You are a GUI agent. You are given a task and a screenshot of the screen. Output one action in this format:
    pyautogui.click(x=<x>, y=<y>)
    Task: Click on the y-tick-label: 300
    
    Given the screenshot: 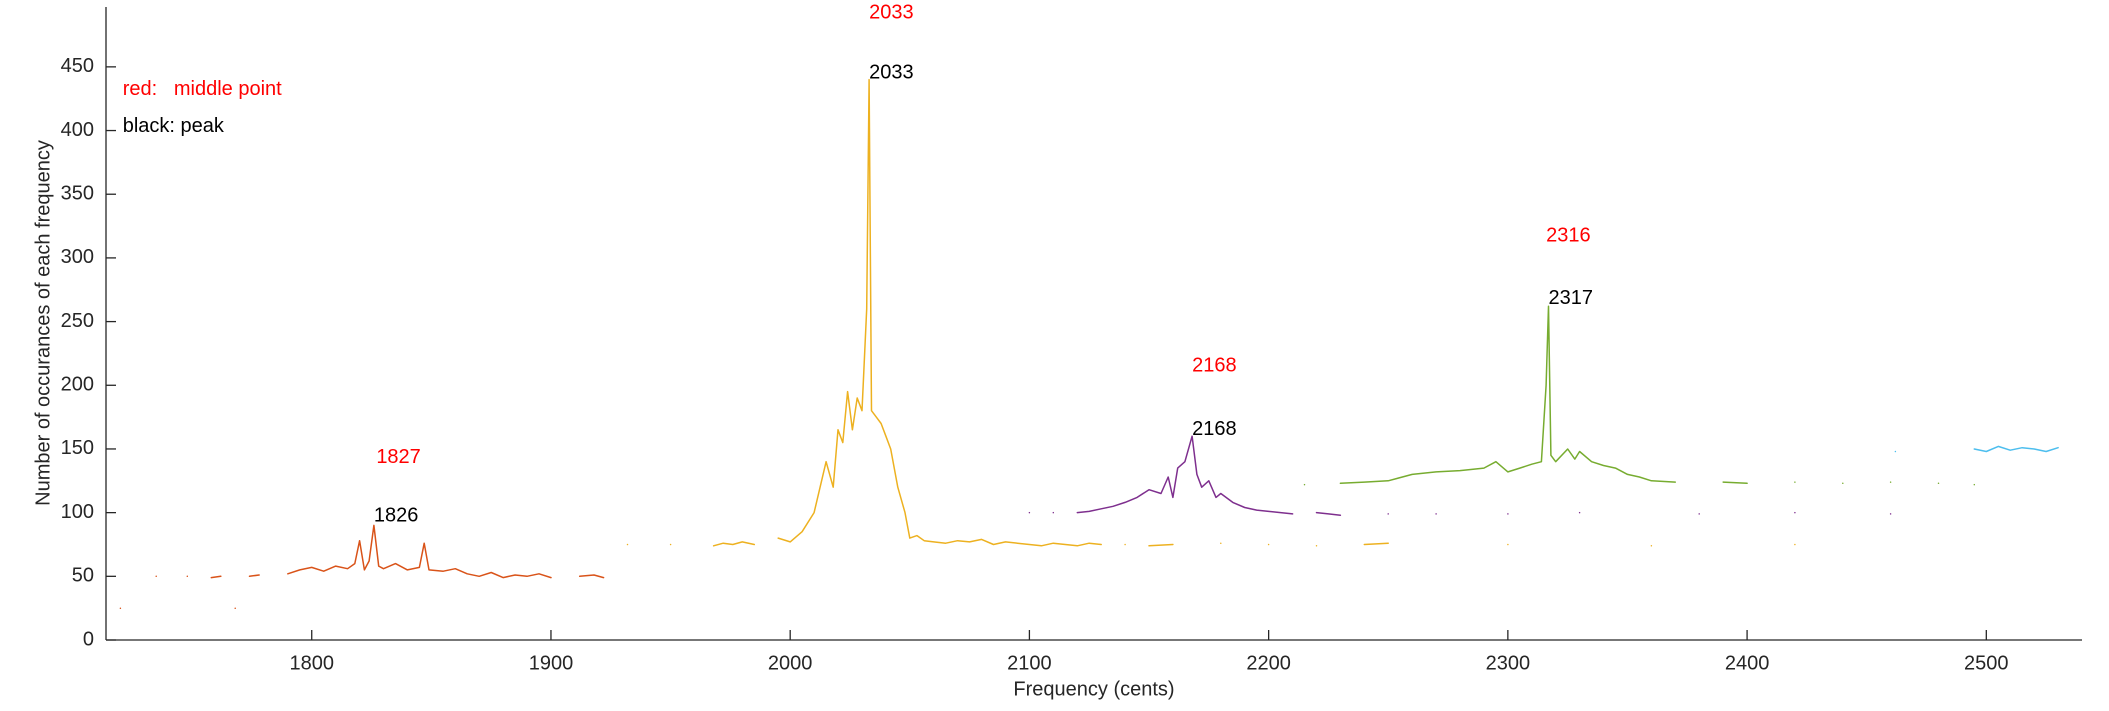 What is the action you would take?
    pyautogui.click(x=77, y=257)
    